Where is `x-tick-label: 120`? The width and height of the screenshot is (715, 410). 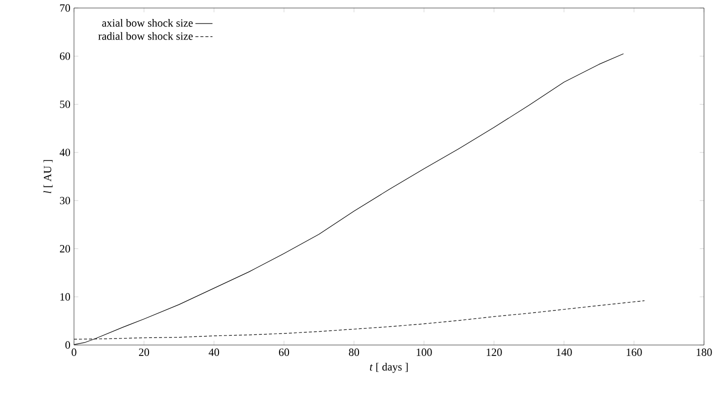
x-tick-label: 120 is located at coordinates (494, 352).